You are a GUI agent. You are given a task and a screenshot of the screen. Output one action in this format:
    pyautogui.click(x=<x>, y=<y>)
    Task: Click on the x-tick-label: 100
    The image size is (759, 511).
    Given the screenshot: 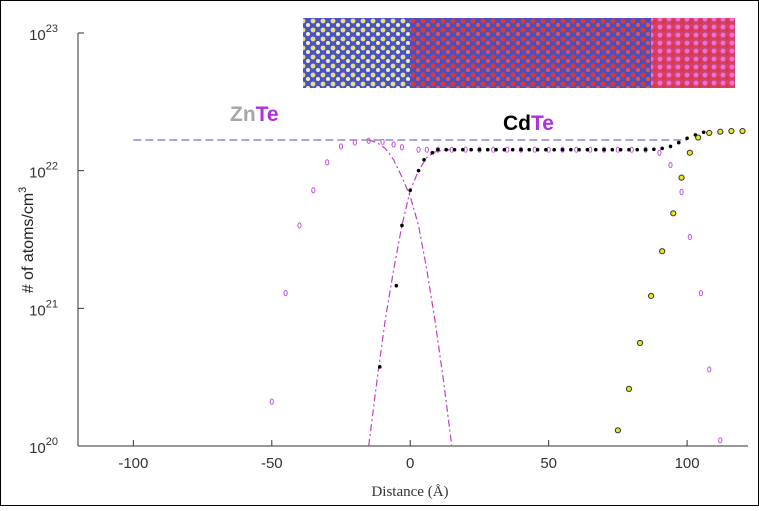 What is the action you would take?
    pyautogui.click(x=687, y=463)
    